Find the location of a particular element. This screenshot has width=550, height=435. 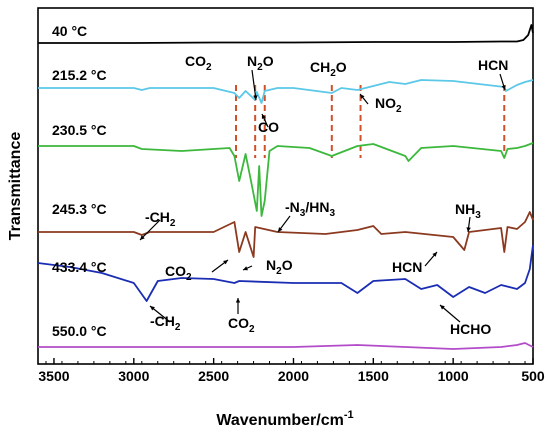

x-tick-label: 1500 is located at coordinates (373, 376).